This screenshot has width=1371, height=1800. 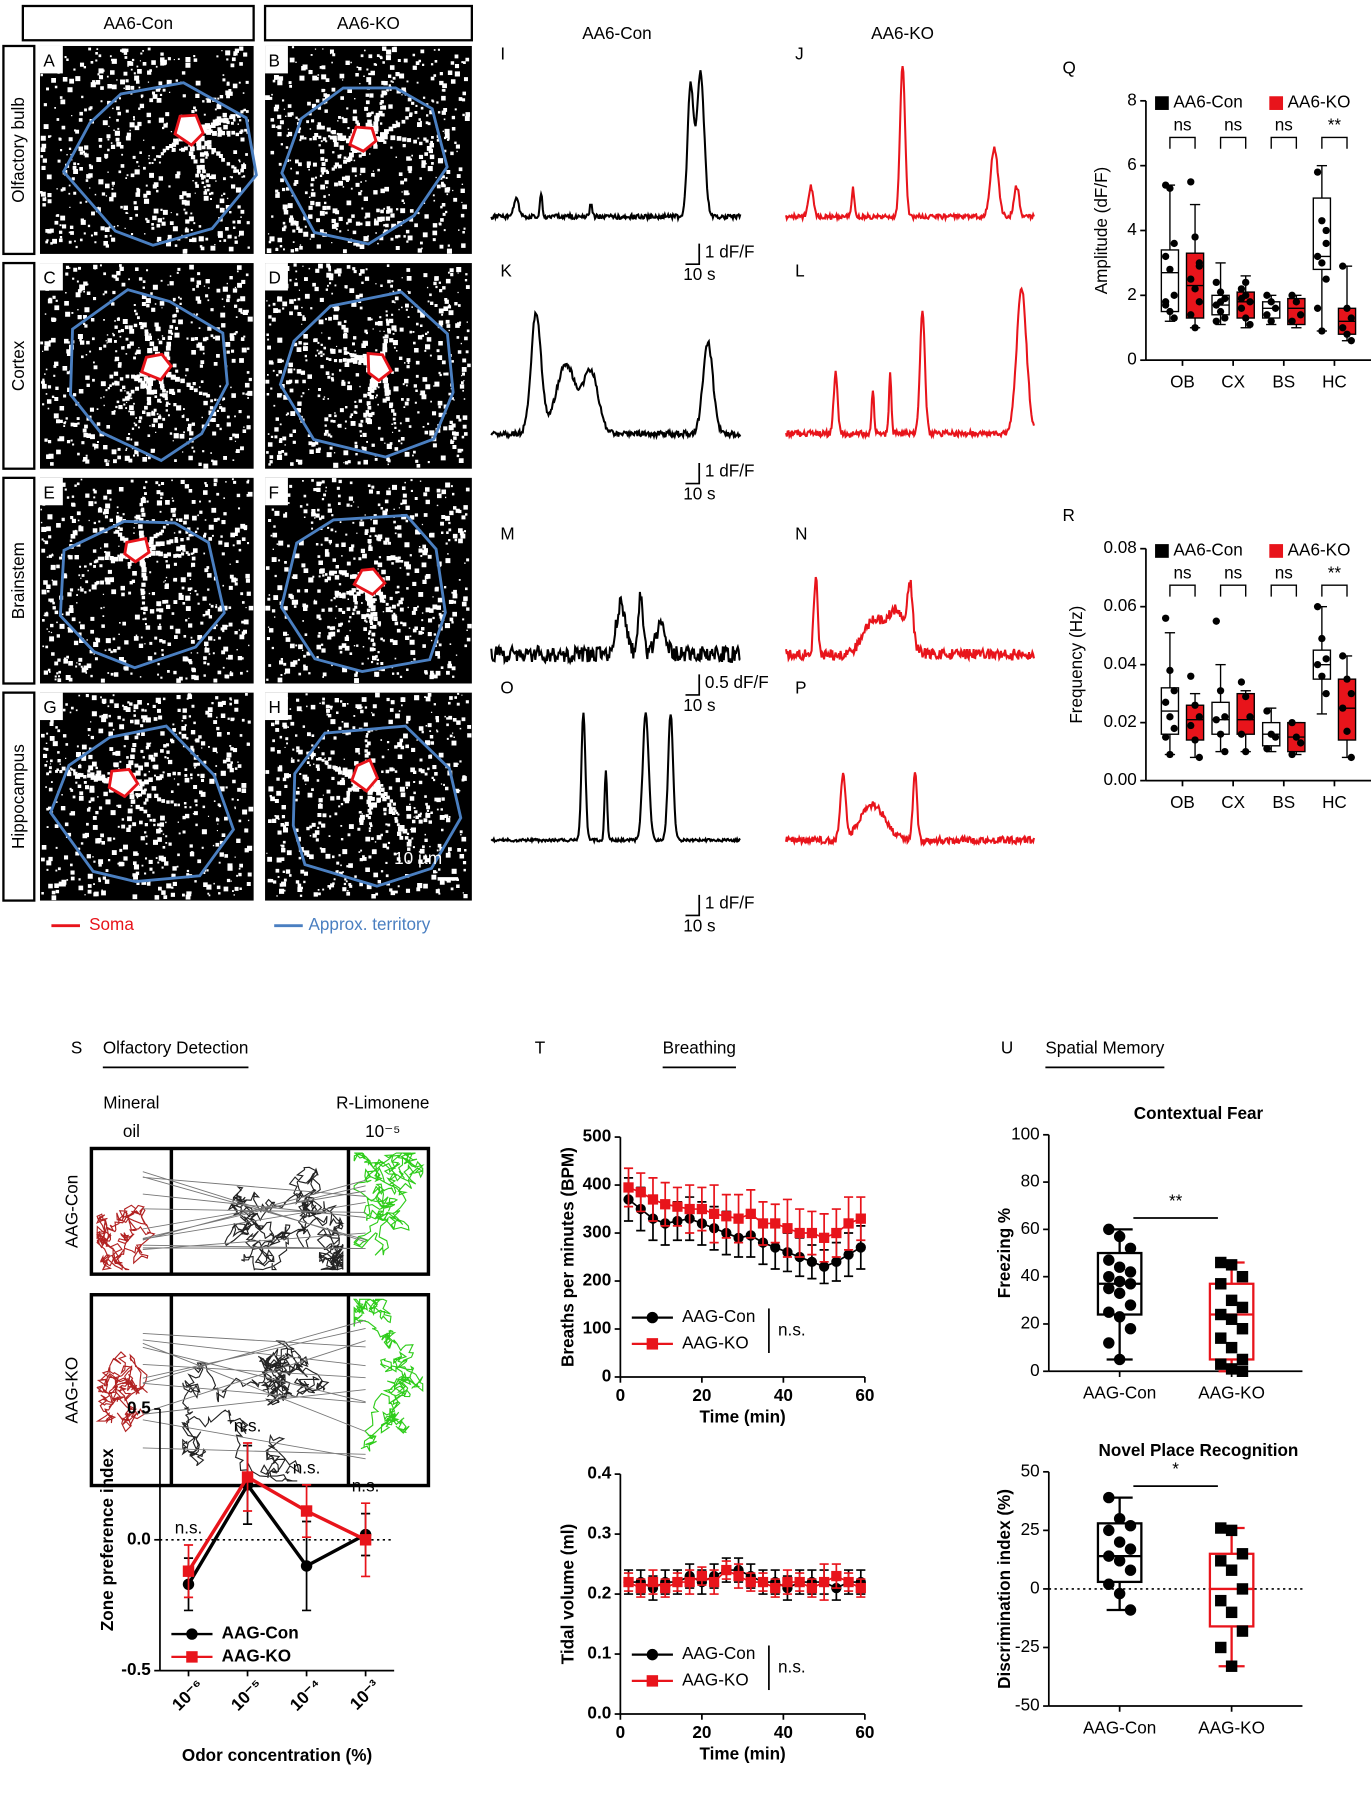 What do you see at coordinates (506, 688) in the screenshot?
I see `panel-letter: O` at bounding box center [506, 688].